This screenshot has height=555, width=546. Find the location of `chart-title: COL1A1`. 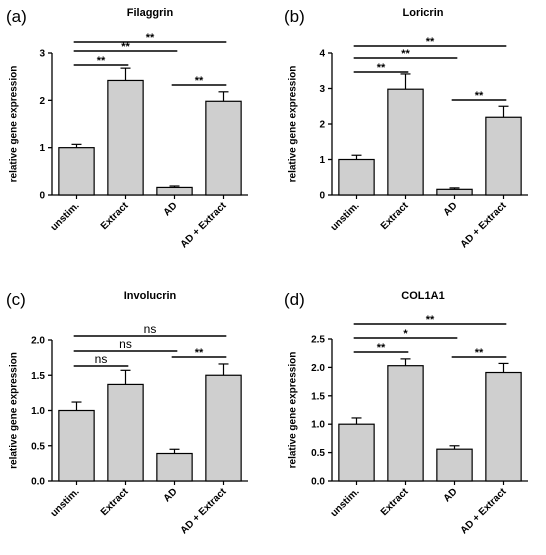

chart-title: COL1A1 is located at coordinates (422, 296).